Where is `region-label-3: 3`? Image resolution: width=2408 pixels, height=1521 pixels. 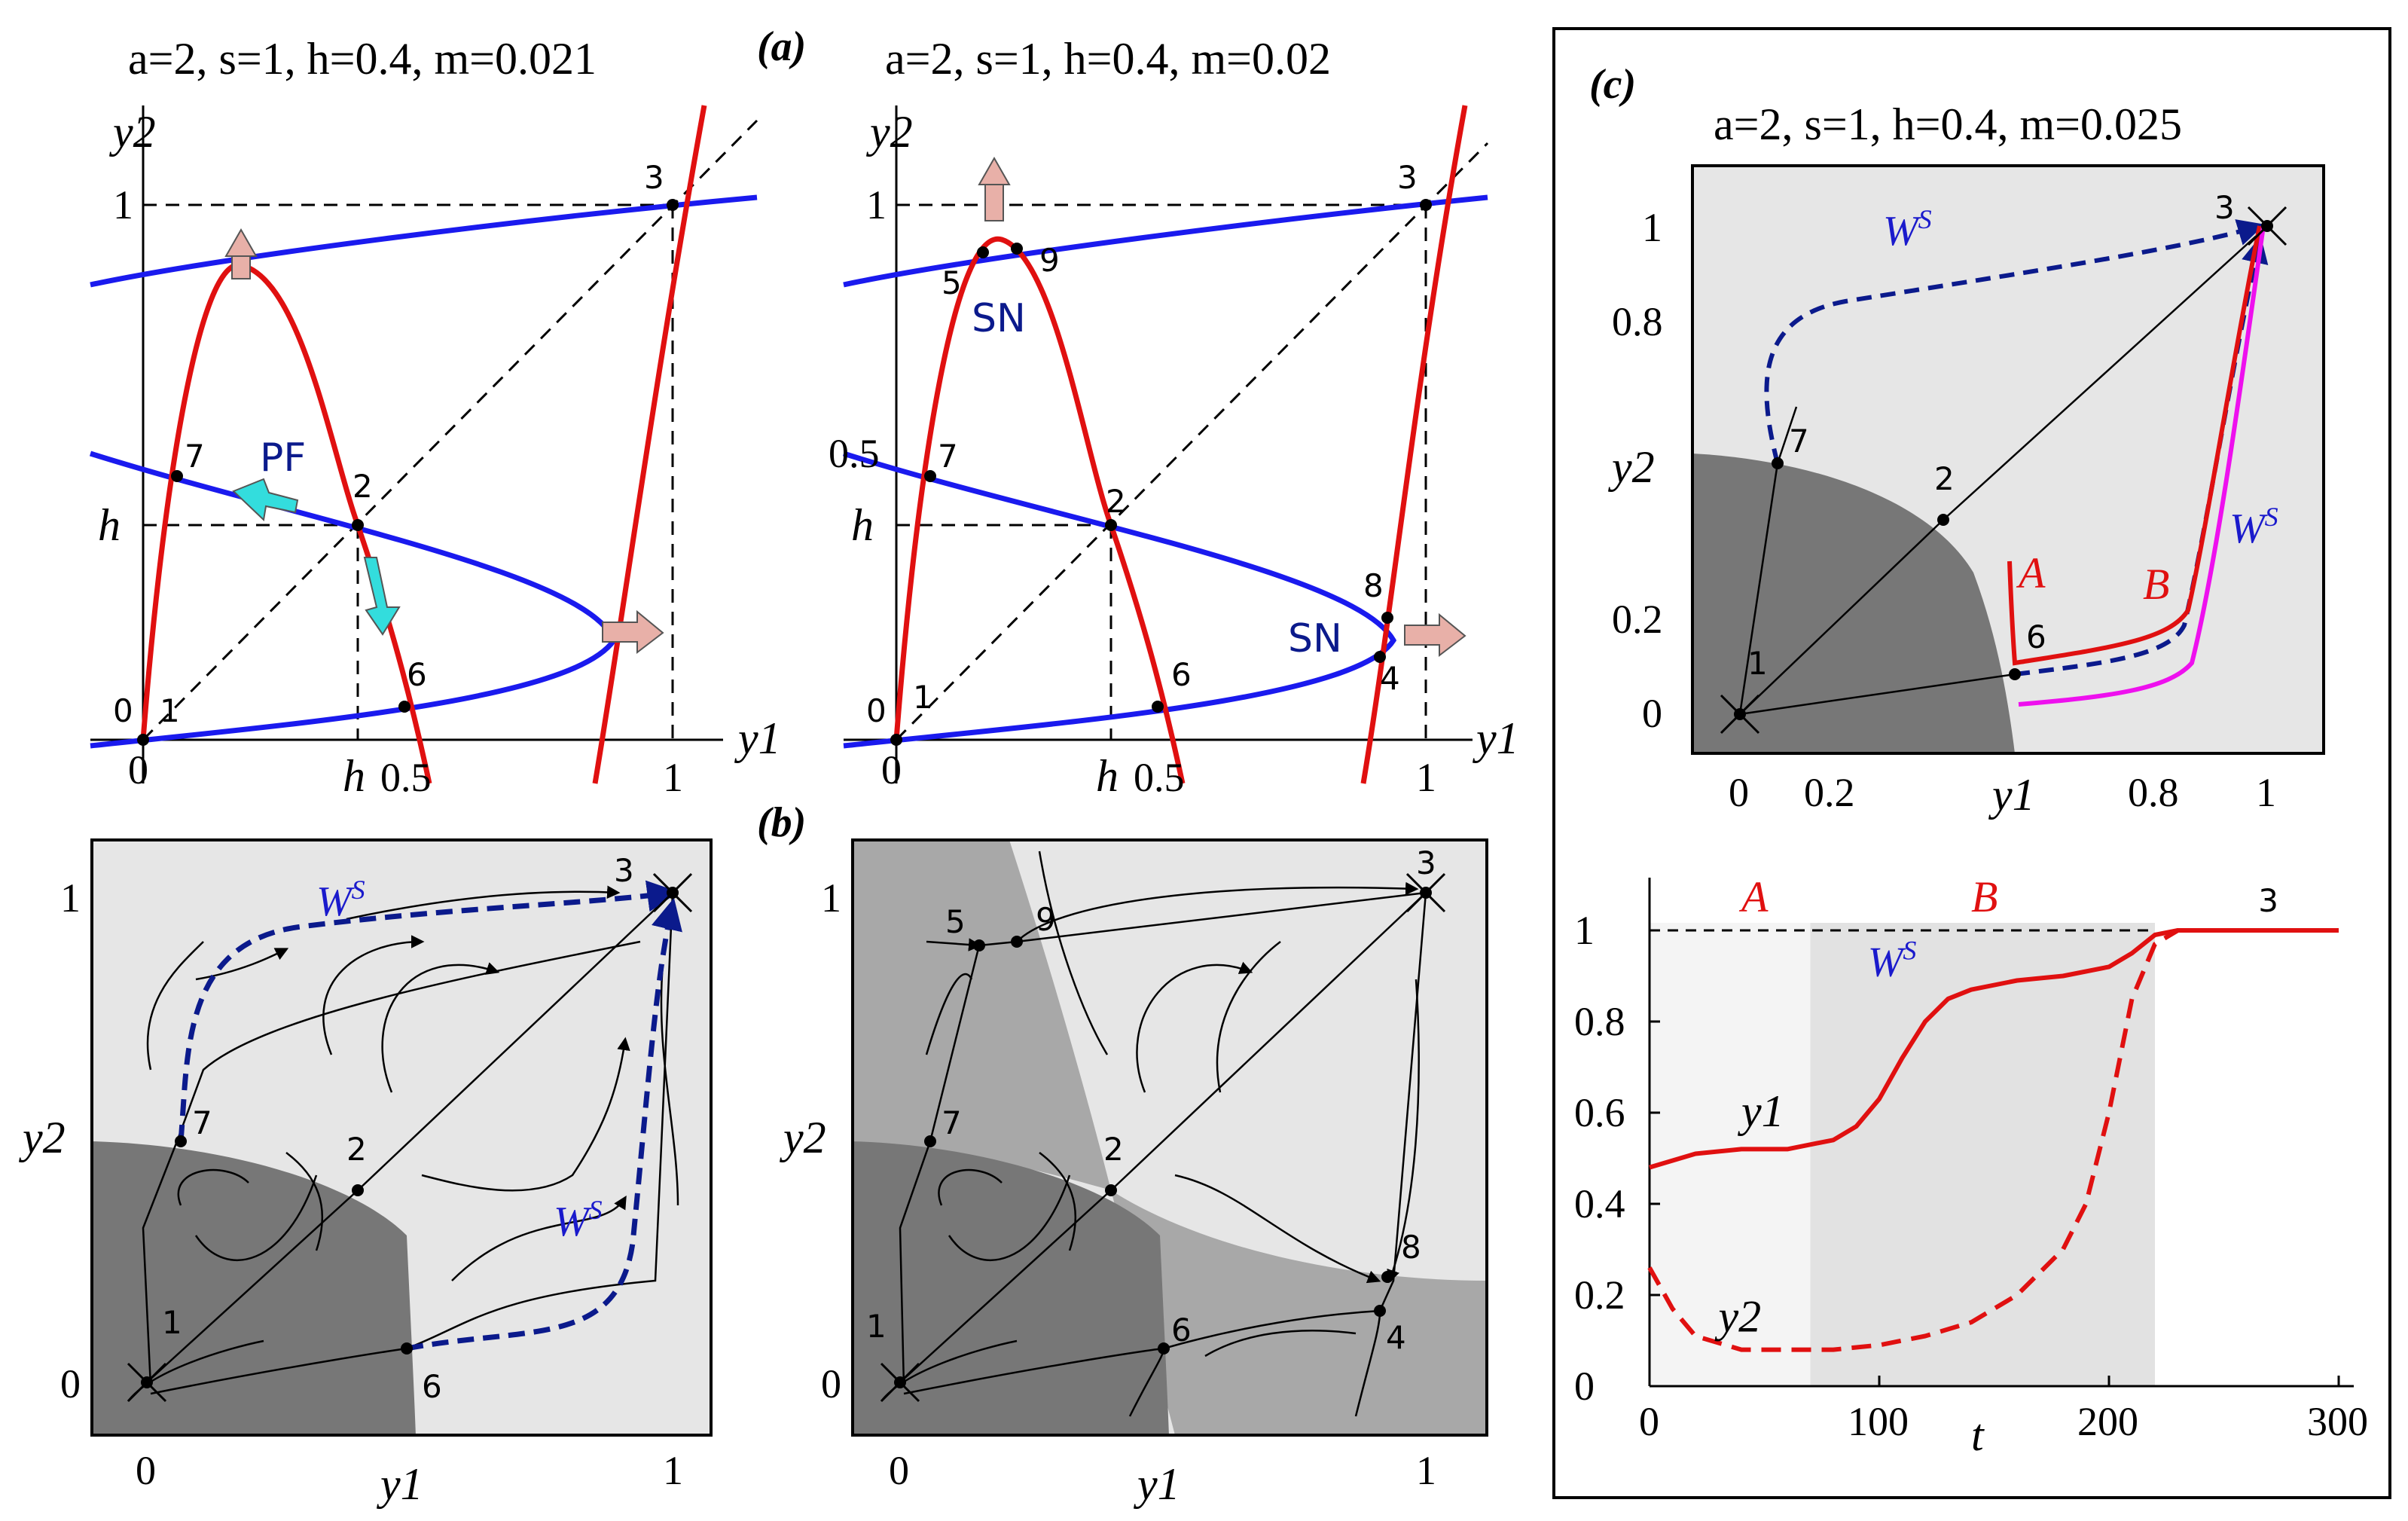 region-label-3: 3 is located at coordinates (2268, 900).